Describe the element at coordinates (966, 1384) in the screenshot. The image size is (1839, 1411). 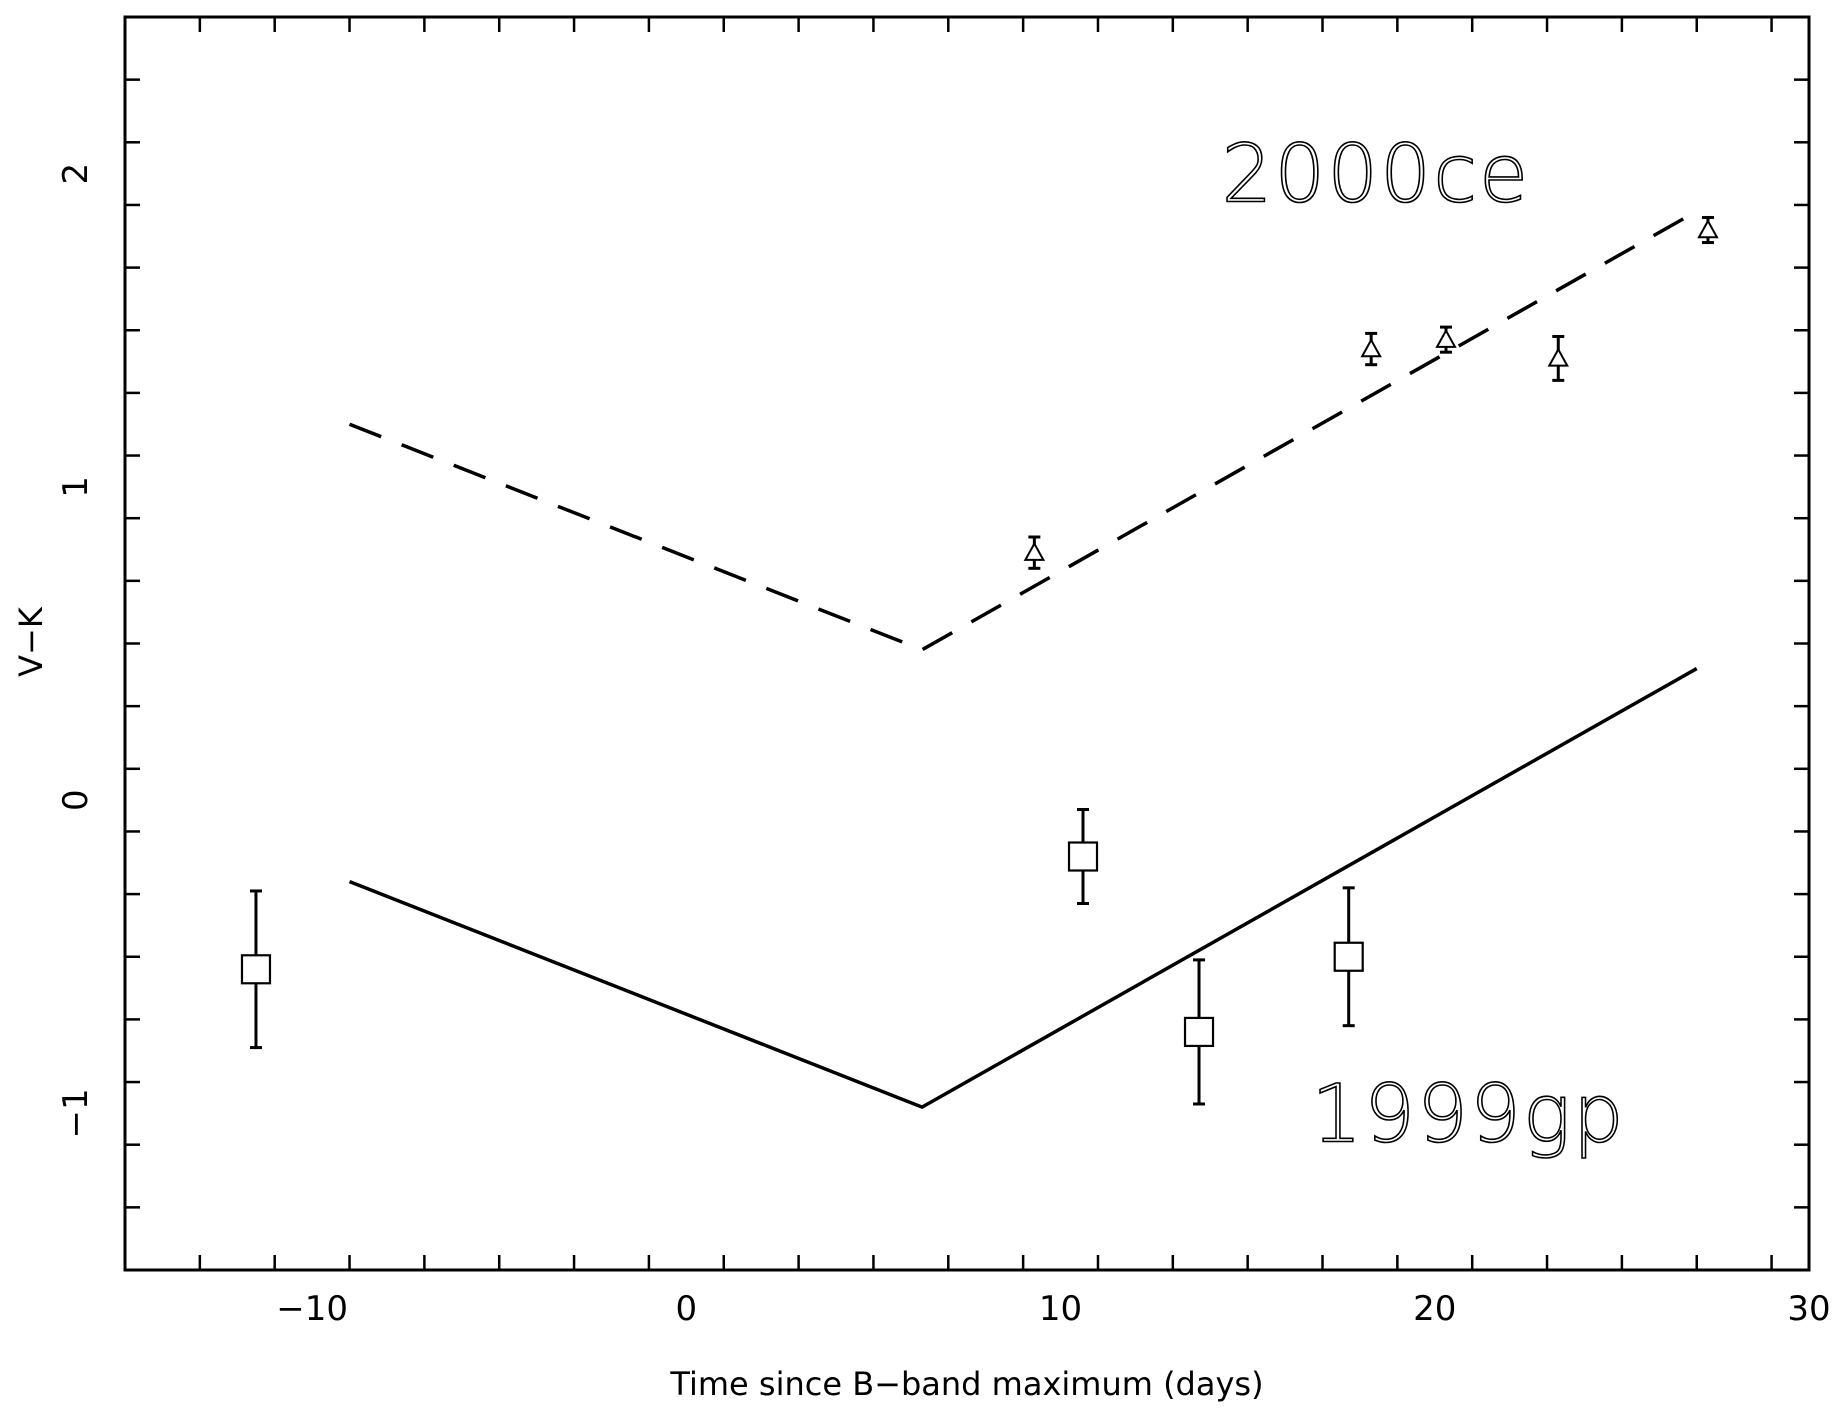
I see `x-axis-title: Time since B−band maximum (days)` at that location.